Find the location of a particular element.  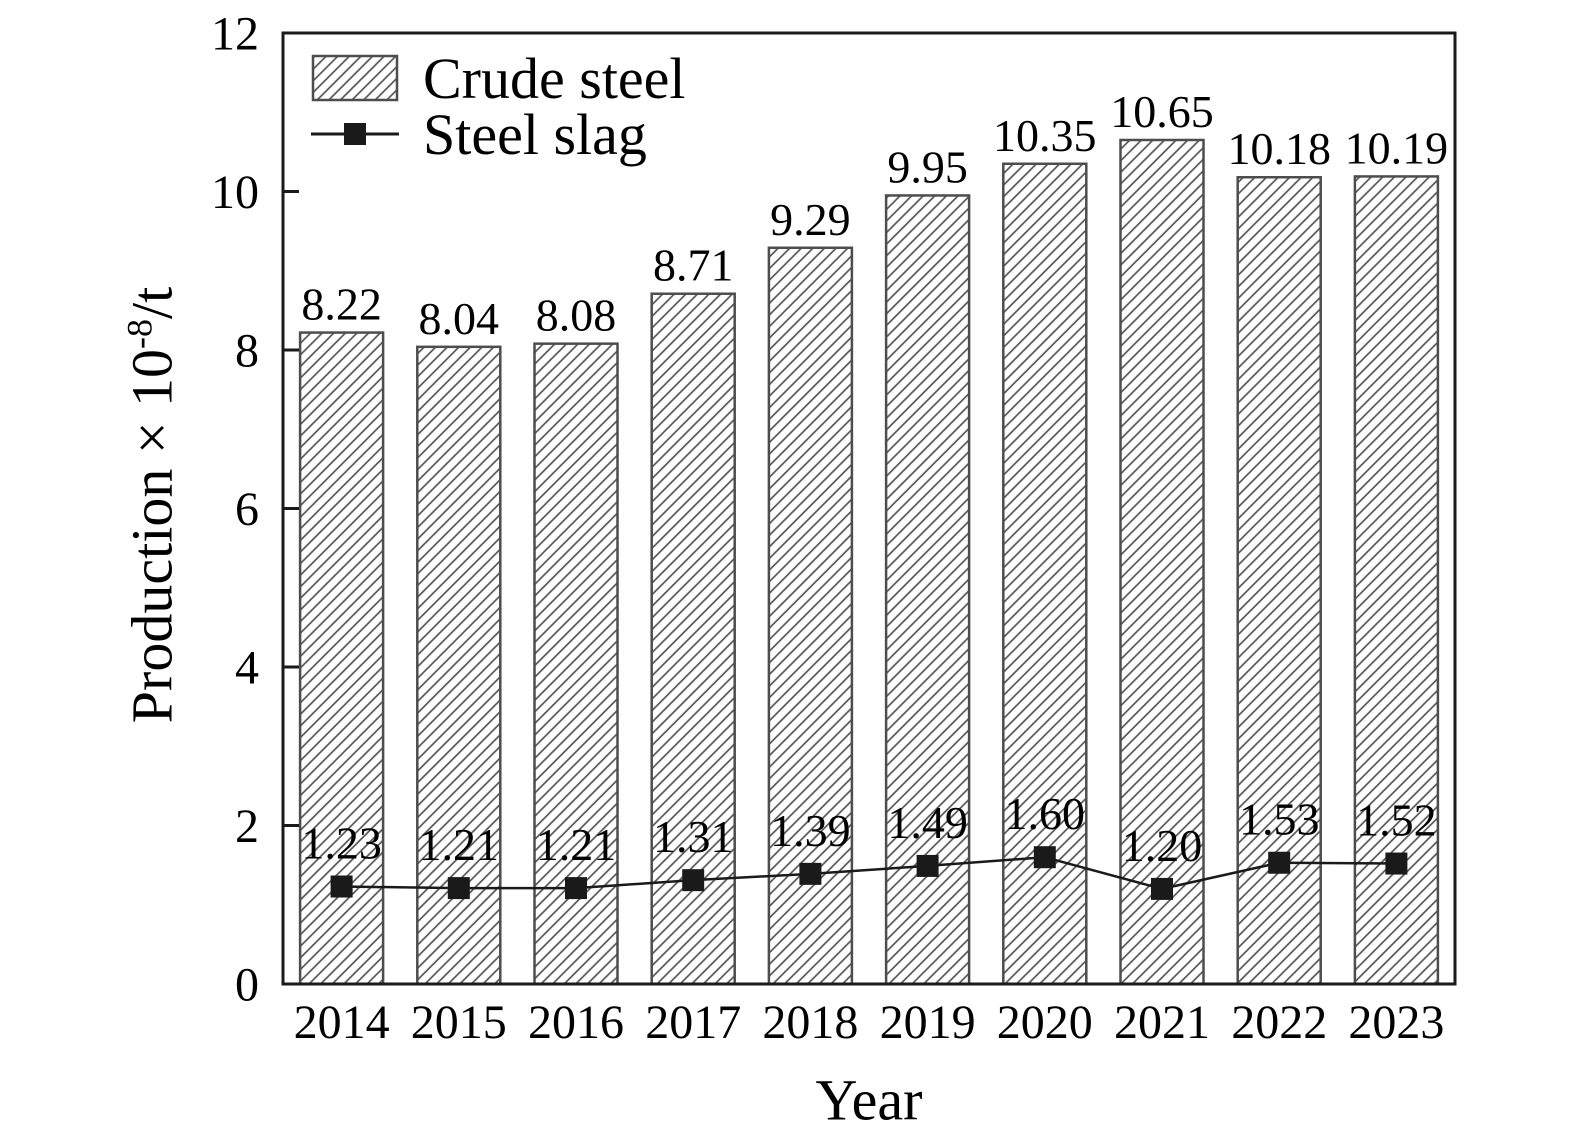

slag-value-label-2023: 1.52 is located at coordinates (1396, 820).